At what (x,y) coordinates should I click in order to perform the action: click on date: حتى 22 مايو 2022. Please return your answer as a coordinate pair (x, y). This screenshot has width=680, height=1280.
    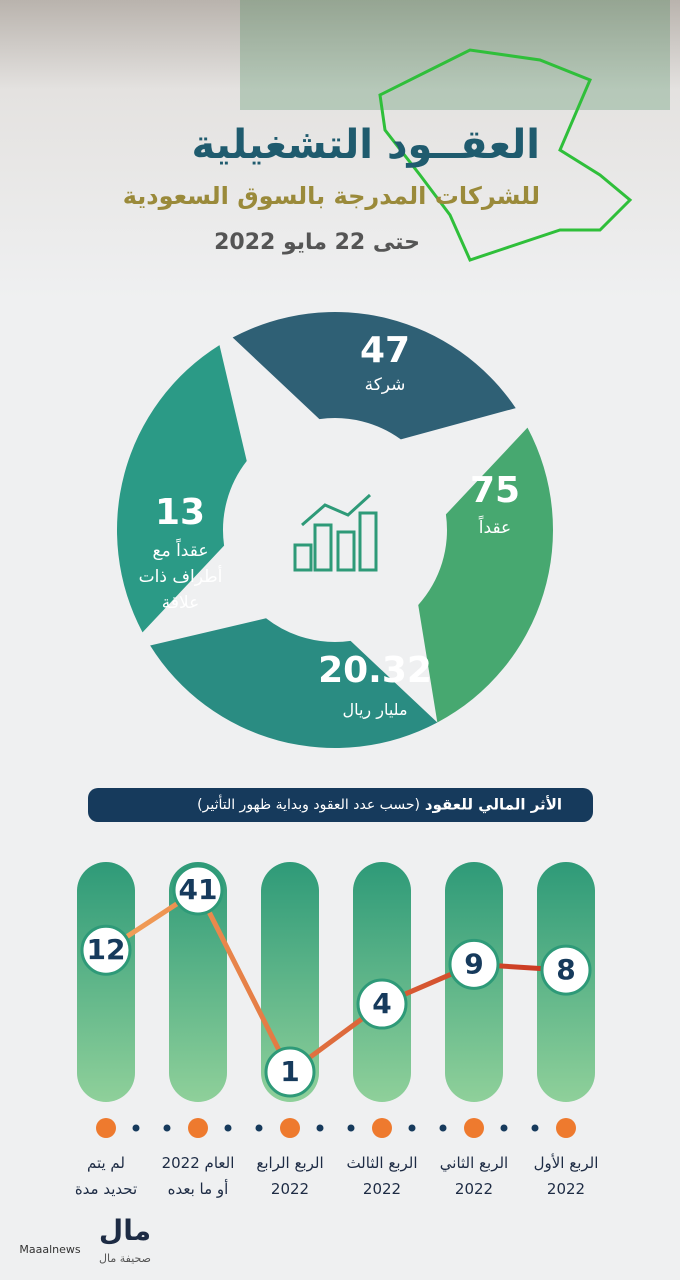
    Looking at the image, I should click on (317, 242).